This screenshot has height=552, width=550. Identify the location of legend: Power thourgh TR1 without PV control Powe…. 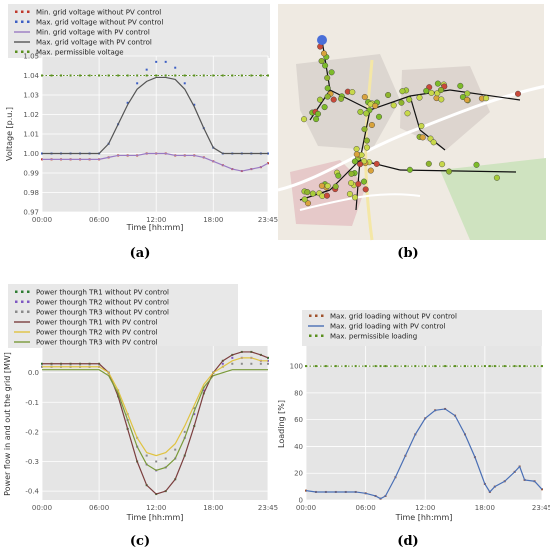
(91, 318).